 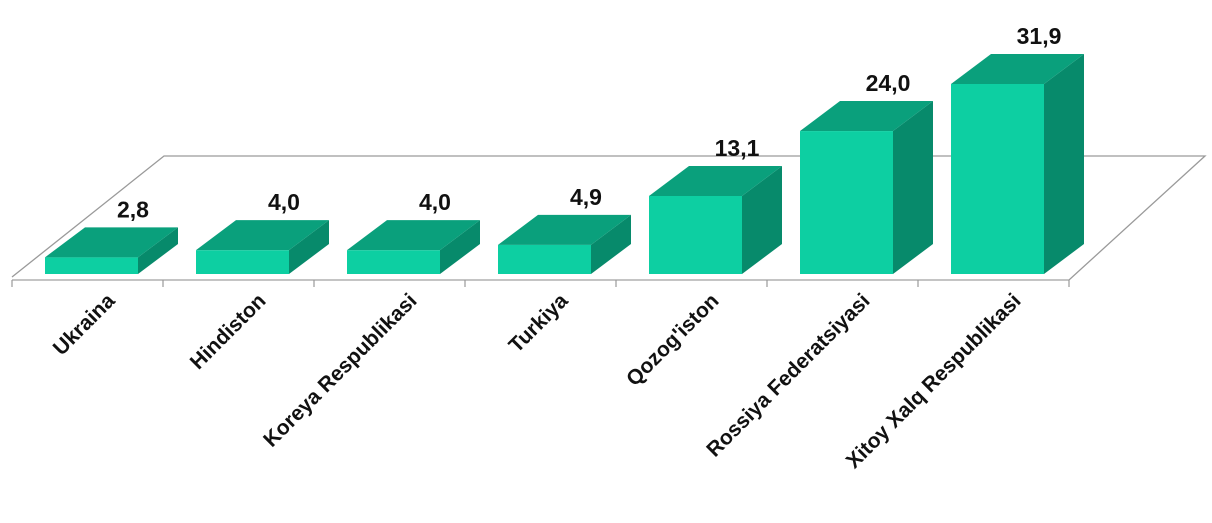 I want to click on value-label: 13,1, so click(x=737, y=148).